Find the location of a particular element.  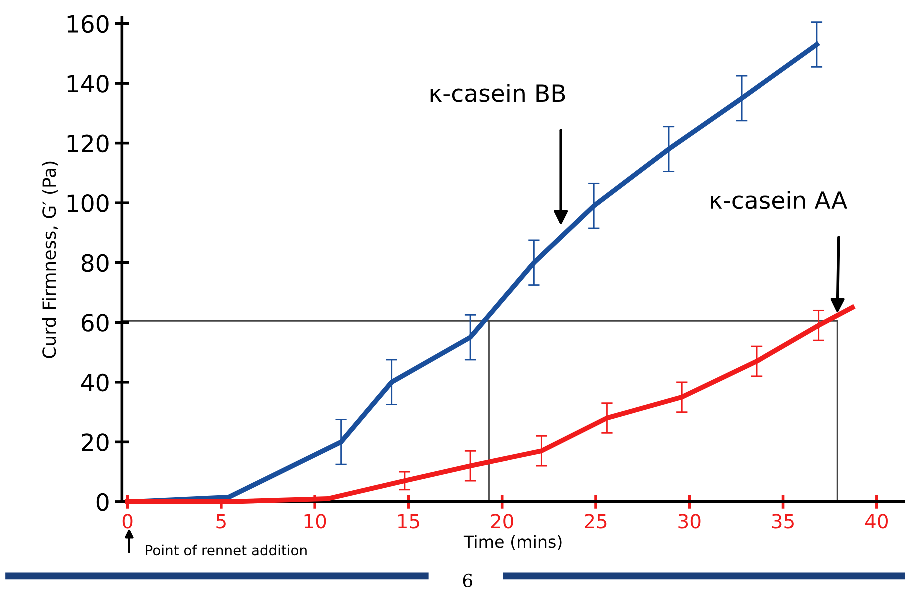

x-tick-label: 35 is located at coordinates (783, 521).